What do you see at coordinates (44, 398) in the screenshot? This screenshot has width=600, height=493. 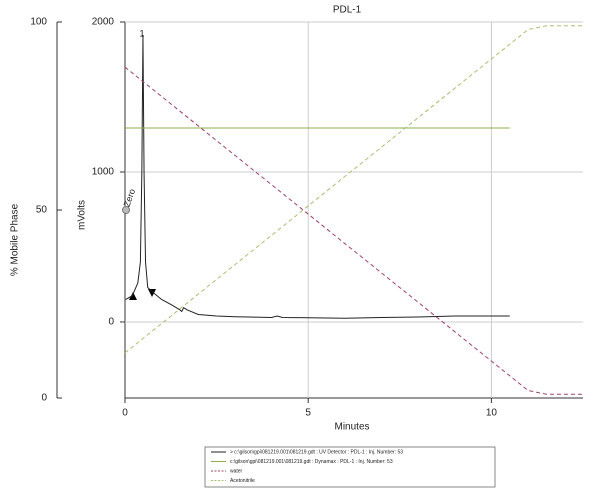 I see `y2-tick-label: 0` at bounding box center [44, 398].